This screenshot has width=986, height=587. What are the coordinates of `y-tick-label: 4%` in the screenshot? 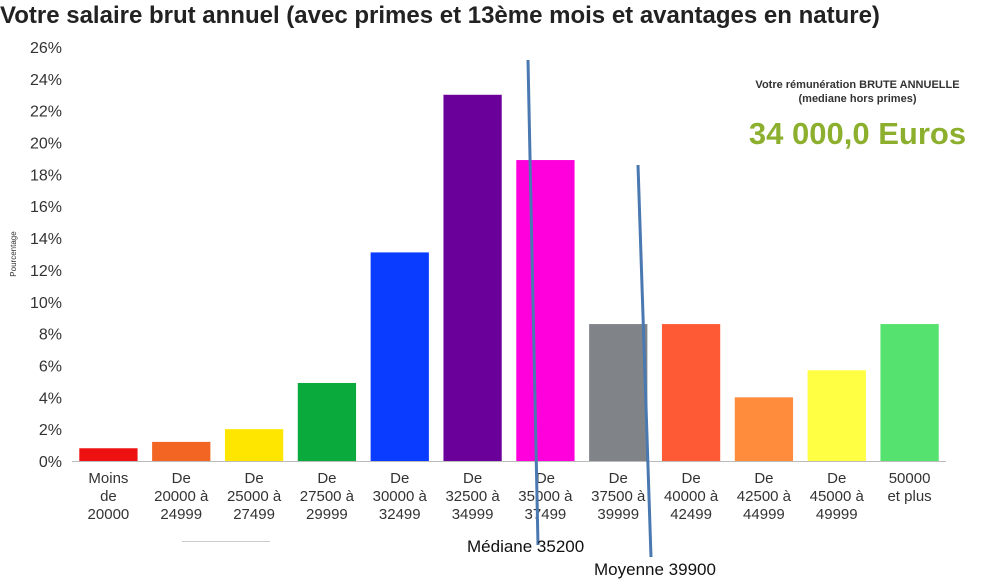 It's located at (50, 398).